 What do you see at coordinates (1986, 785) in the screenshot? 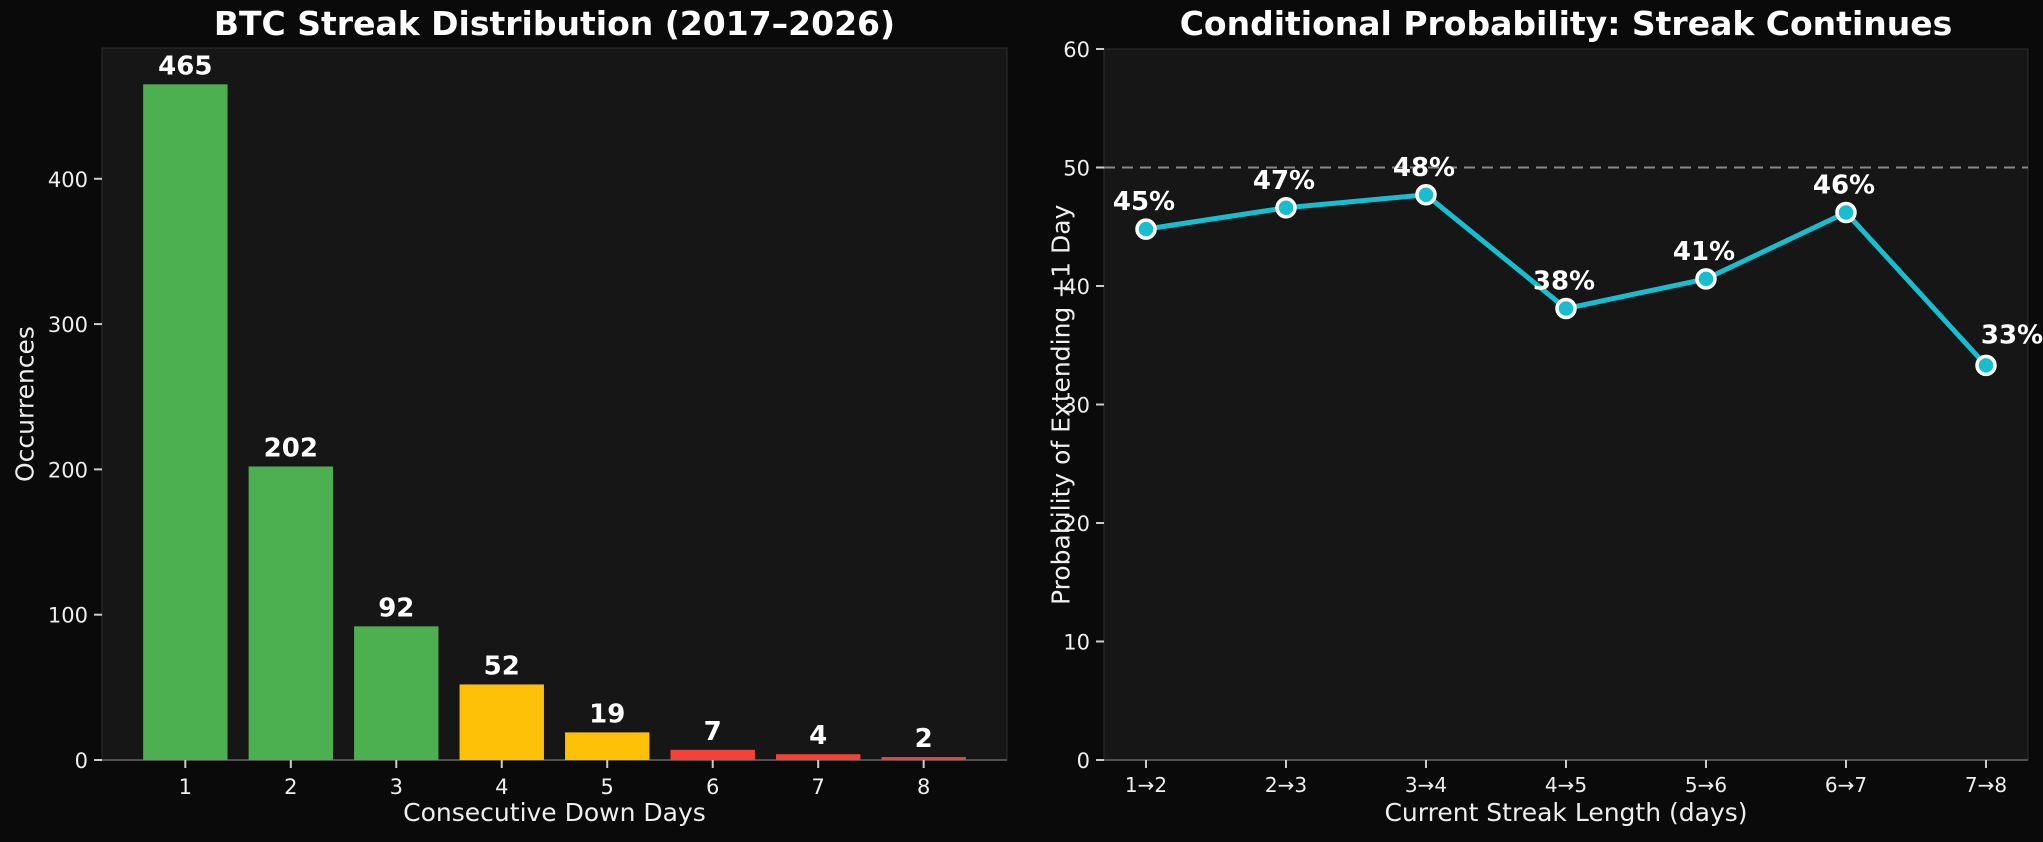
I see `x-tick-label: 7→8` at bounding box center [1986, 785].